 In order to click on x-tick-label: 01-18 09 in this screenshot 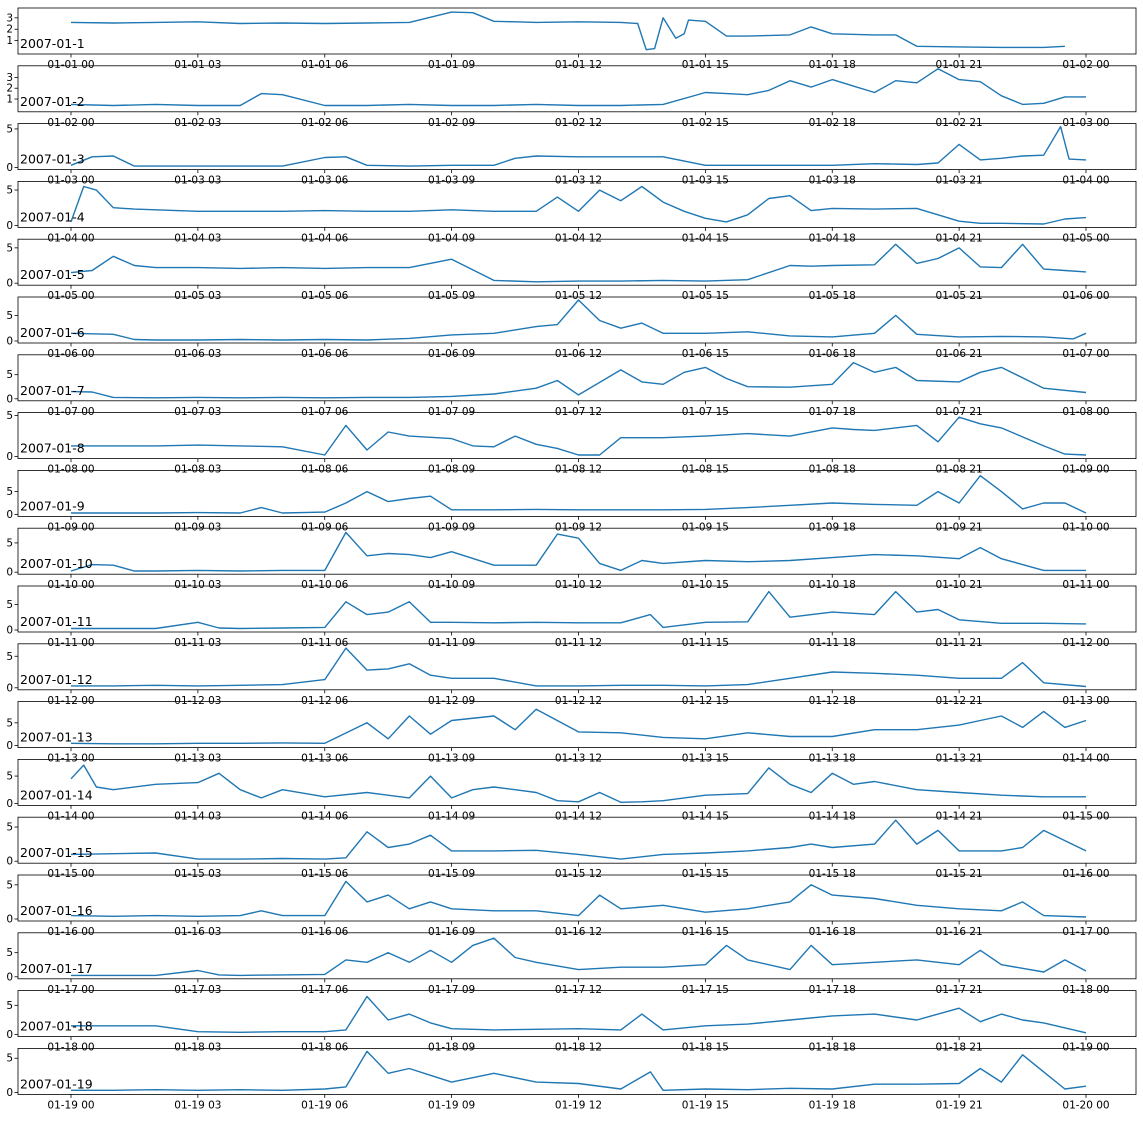, I will do `click(451, 1048)`.